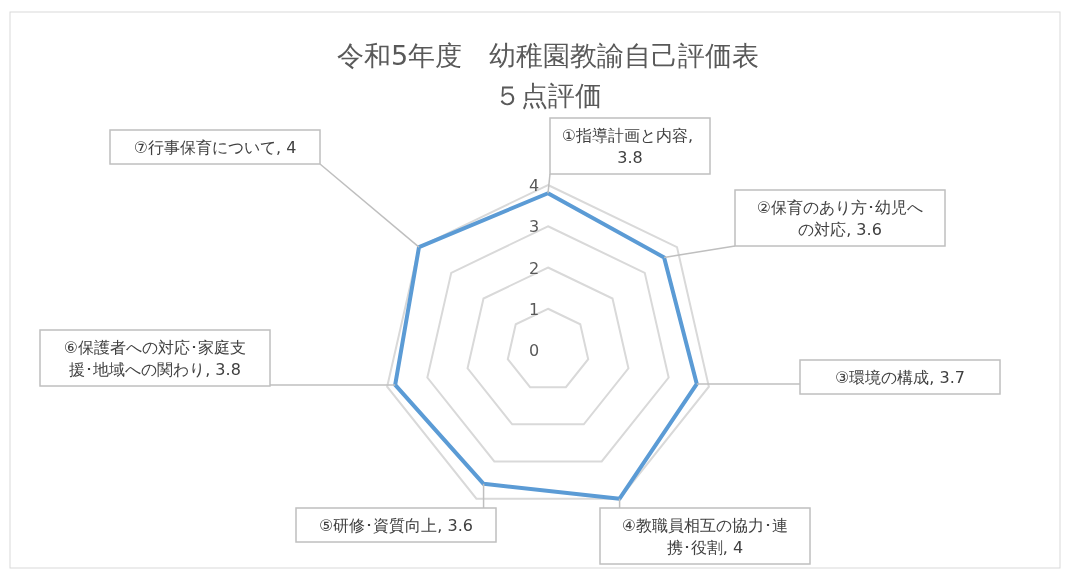 The image size is (1067, 571). I want to click on chart-title: 令和5年度 幼稚園教諭自己評価表, so click(548, 55).